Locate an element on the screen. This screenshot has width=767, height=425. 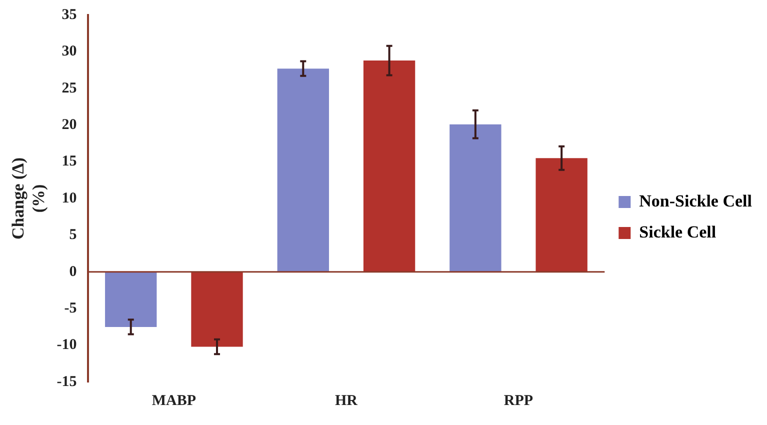
x-tick-label: RPP is located at coordinates (519, 400).